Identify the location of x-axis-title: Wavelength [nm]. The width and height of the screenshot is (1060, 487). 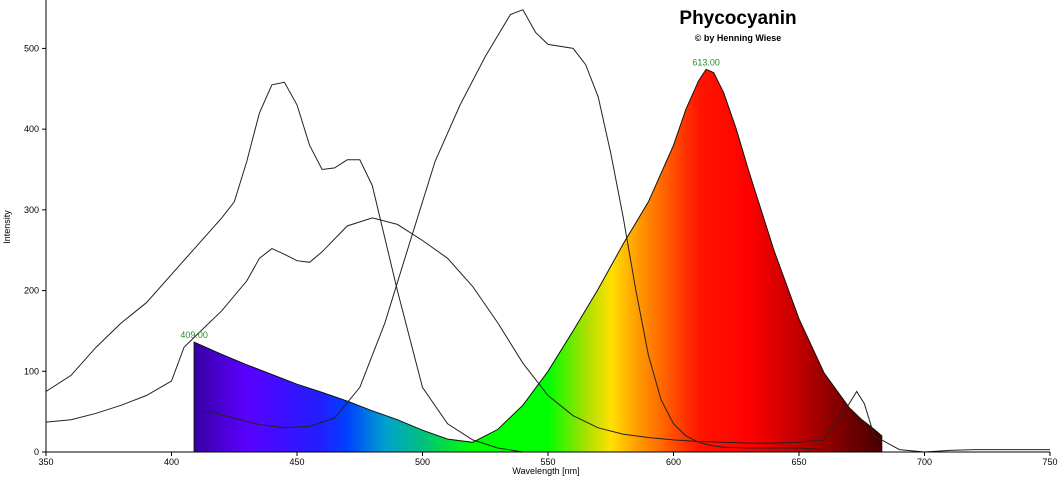
(545, 471).